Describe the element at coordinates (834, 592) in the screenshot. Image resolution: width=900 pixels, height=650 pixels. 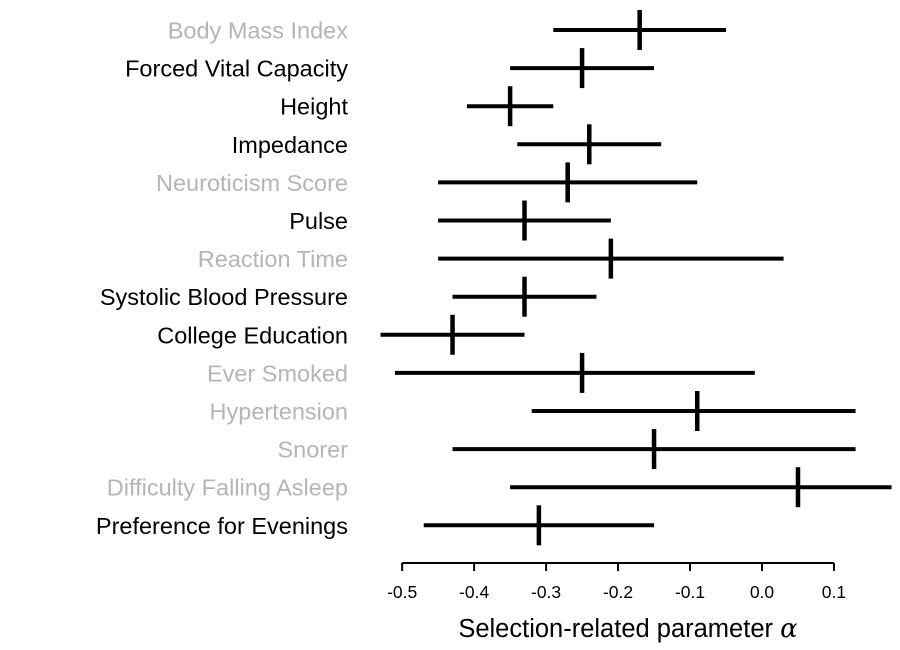
I see `x-tick-label: 0.1` at that location.